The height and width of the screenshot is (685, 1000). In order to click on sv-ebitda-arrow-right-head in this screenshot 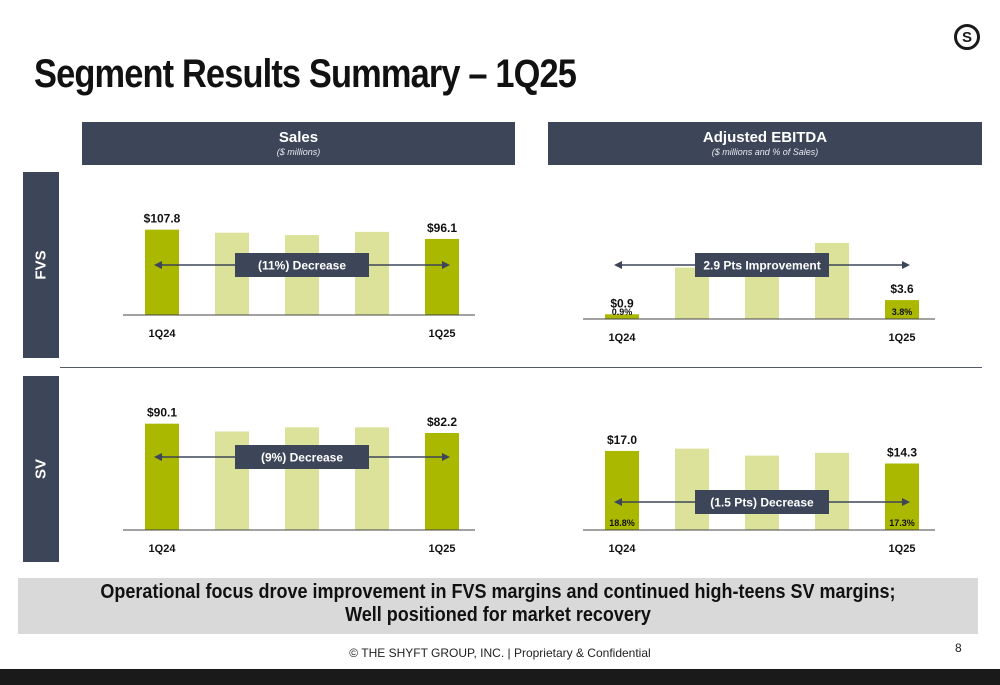, I will do `click(906, 502)`.